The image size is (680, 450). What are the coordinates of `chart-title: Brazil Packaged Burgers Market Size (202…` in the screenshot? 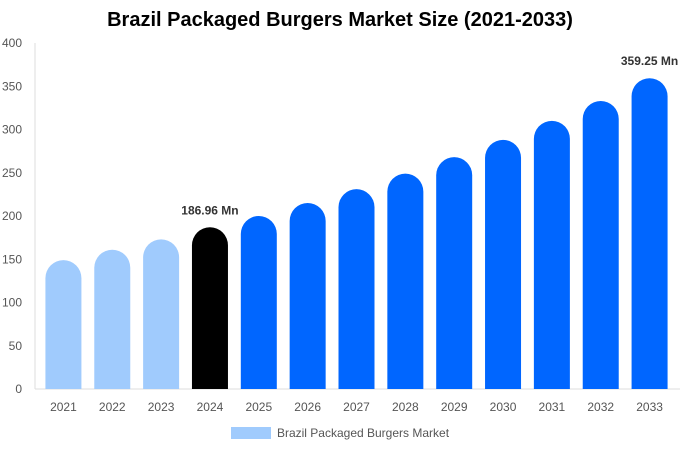 It's located at (340, 20).